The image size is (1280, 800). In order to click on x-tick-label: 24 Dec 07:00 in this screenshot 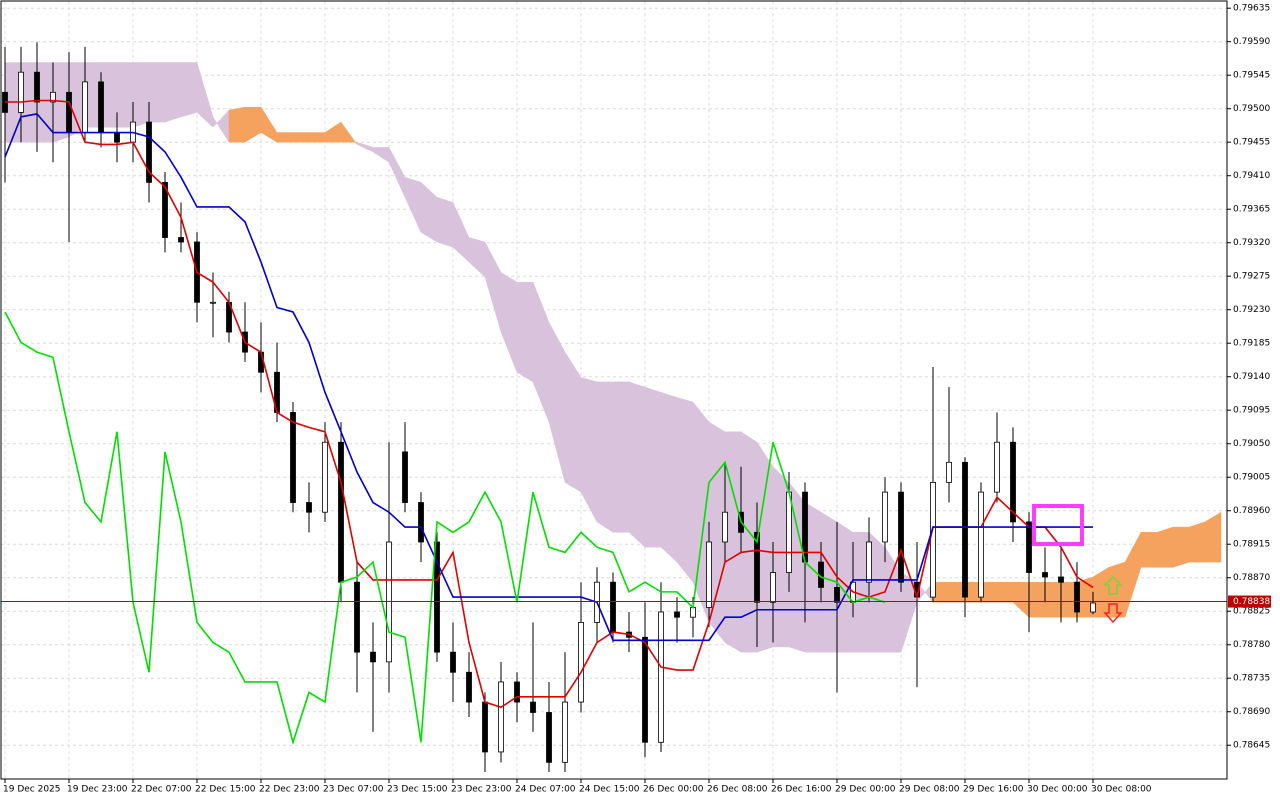, I will do `click(545, 790)`.